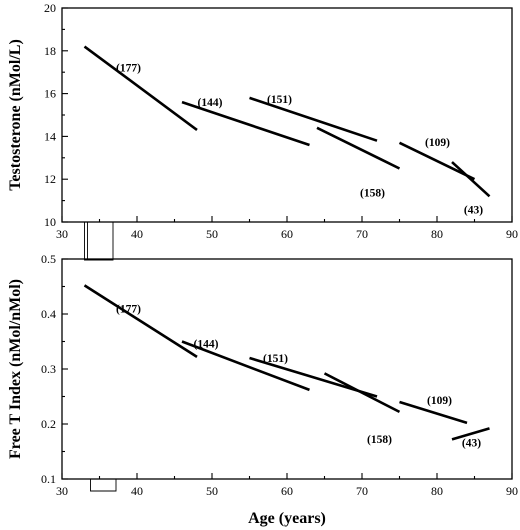 Image resolution: width=520 pixels, height=530 pixels. Describe the element at coordinates (48, 479) in the screenshot. I see `y-tick-label: 0.1` at that location.